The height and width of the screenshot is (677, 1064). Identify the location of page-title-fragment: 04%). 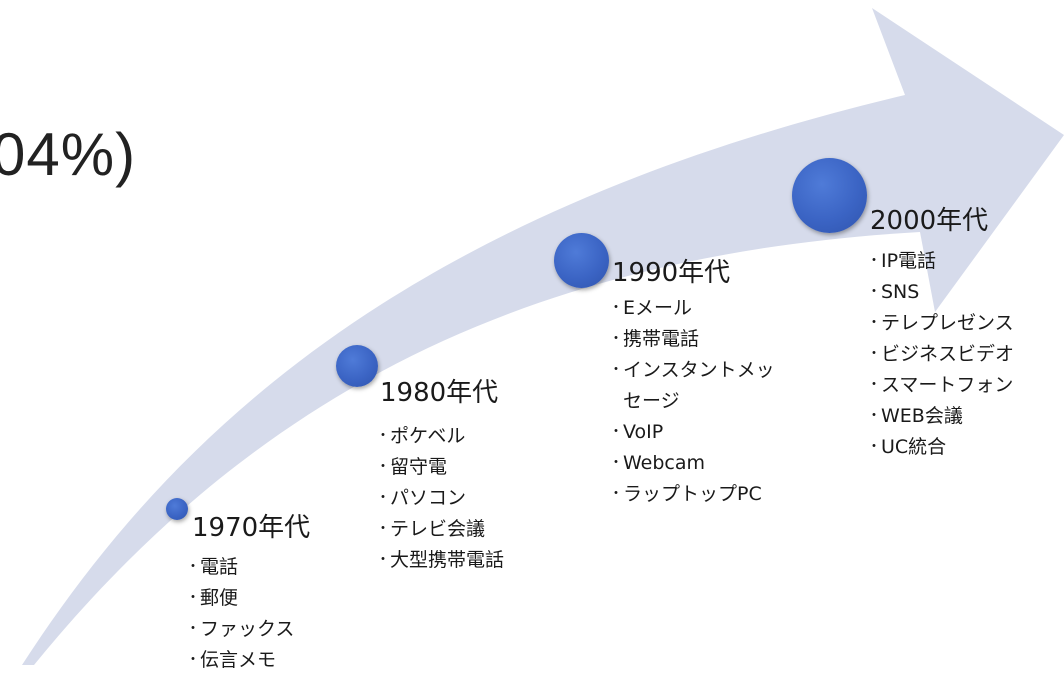
(68, 154).